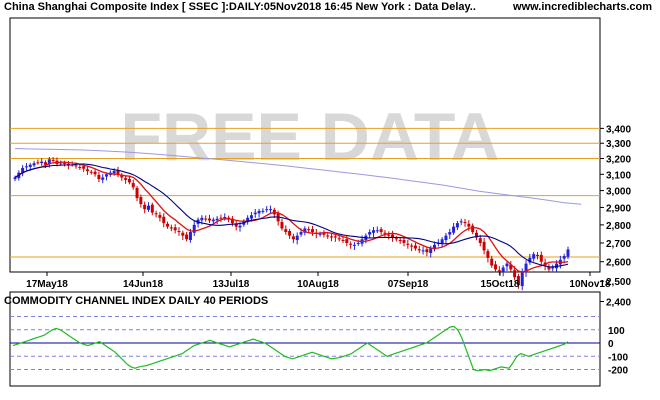 The height and width of the screenshot is (400, 660). I want to click on y-tick-label: 3,100, so click(618, 175).